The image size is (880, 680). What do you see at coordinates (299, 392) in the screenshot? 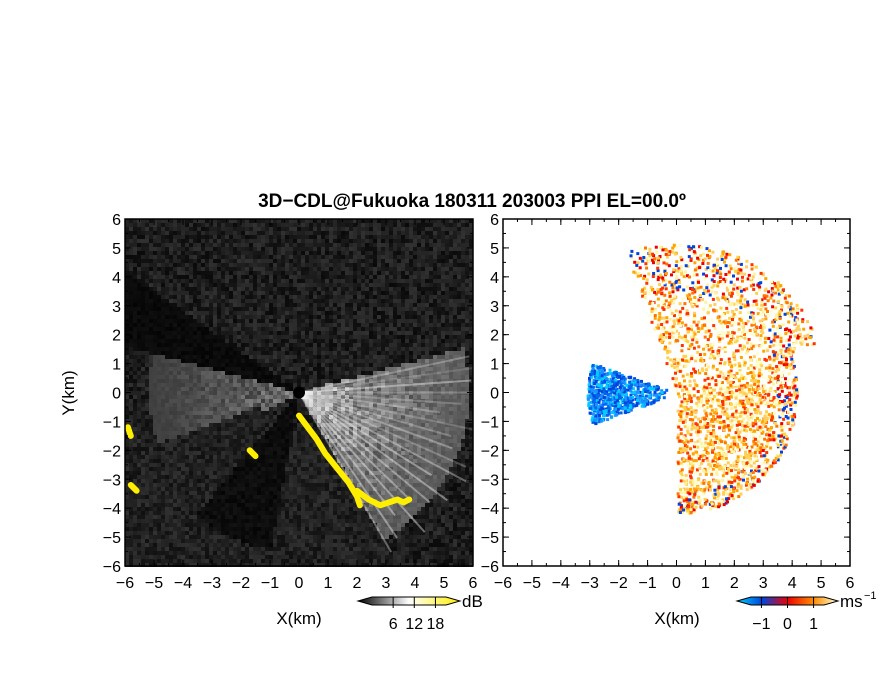
I see `radar-site` at bounding box center [299, 392].